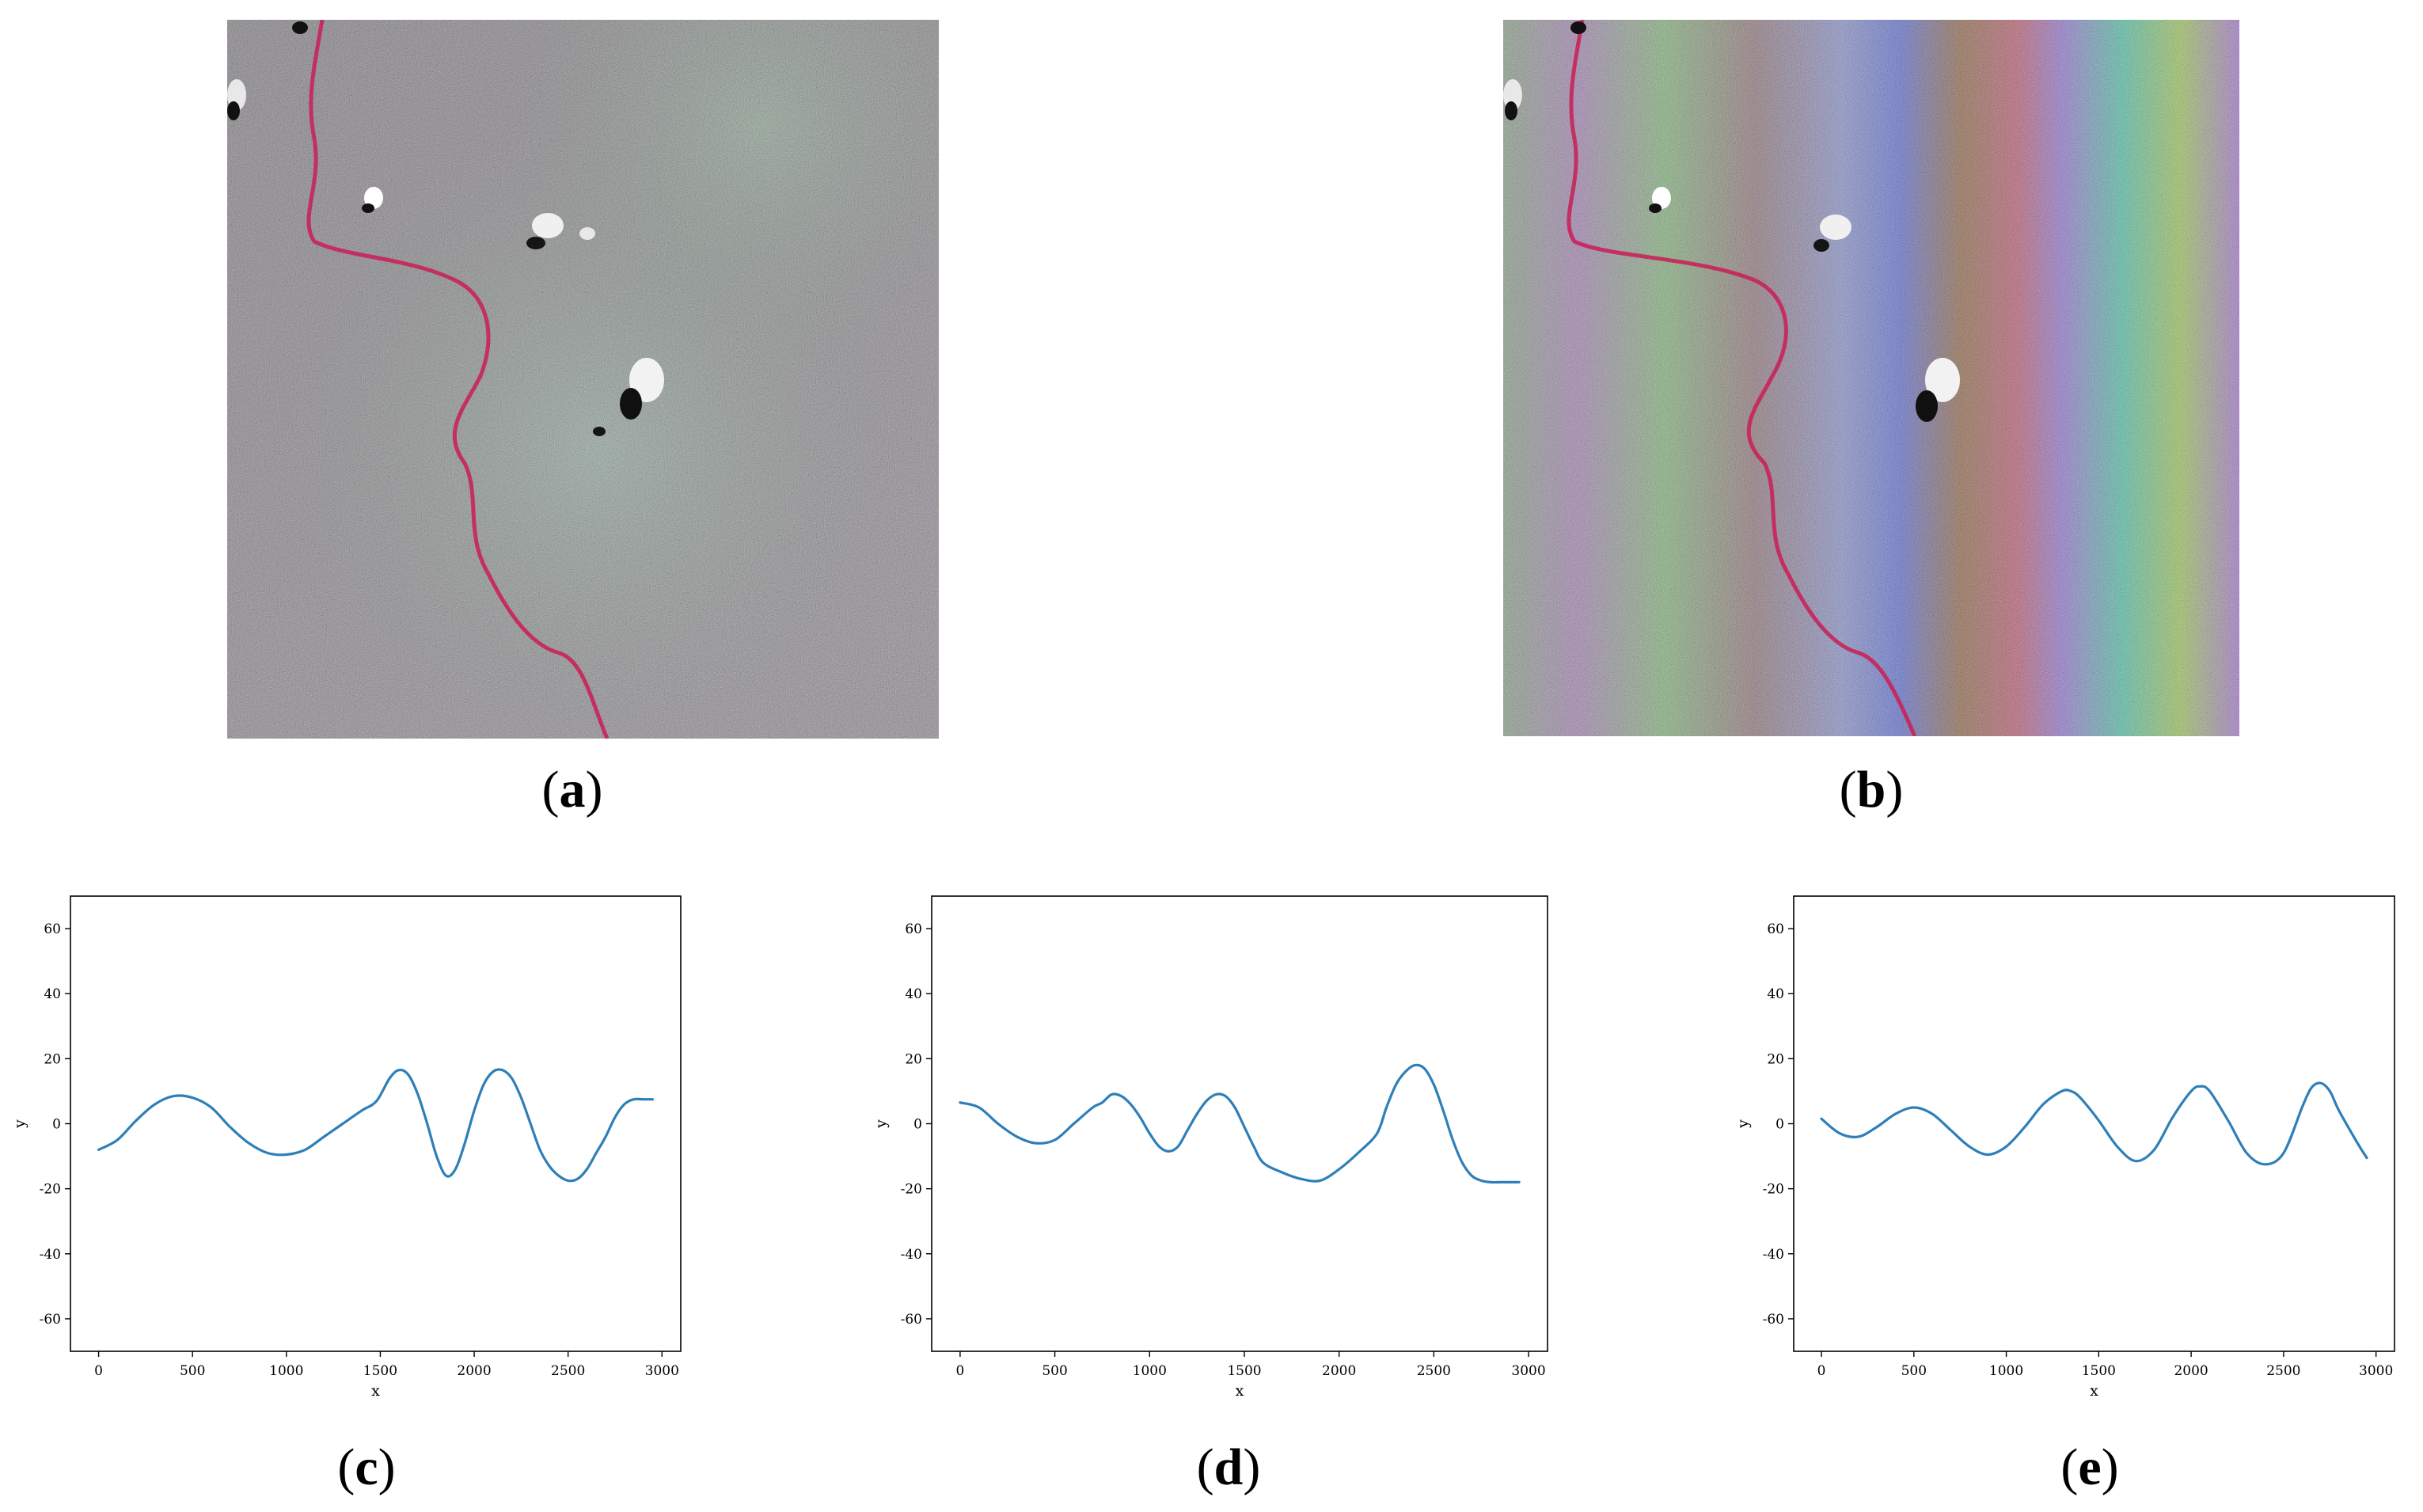 Image resolution: width=2423 pixels, height=1512 pixels. I want to click on x-tick-label-e-3: 1500, so click(2099, 1371).